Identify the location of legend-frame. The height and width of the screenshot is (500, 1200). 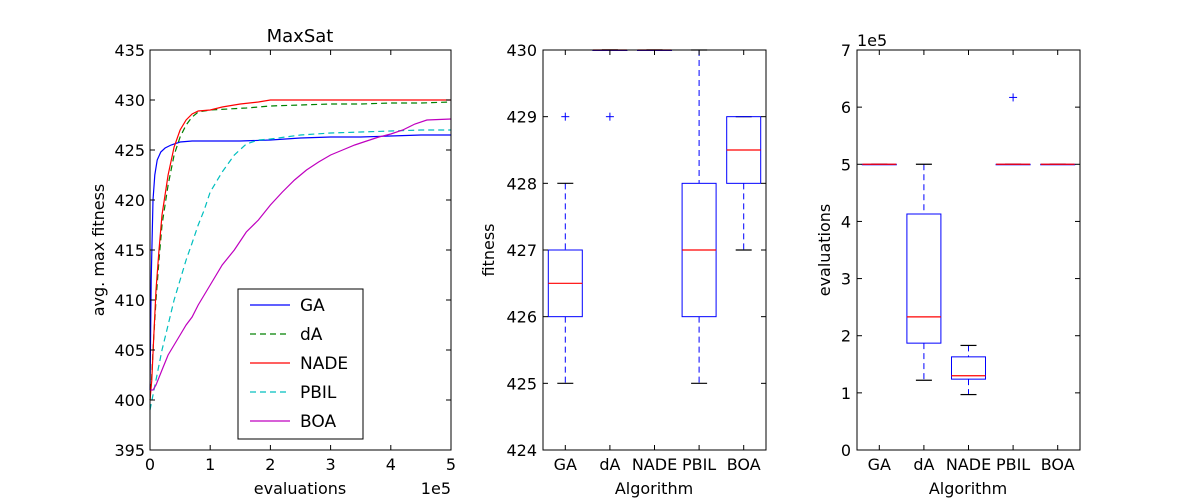
(300, 364).